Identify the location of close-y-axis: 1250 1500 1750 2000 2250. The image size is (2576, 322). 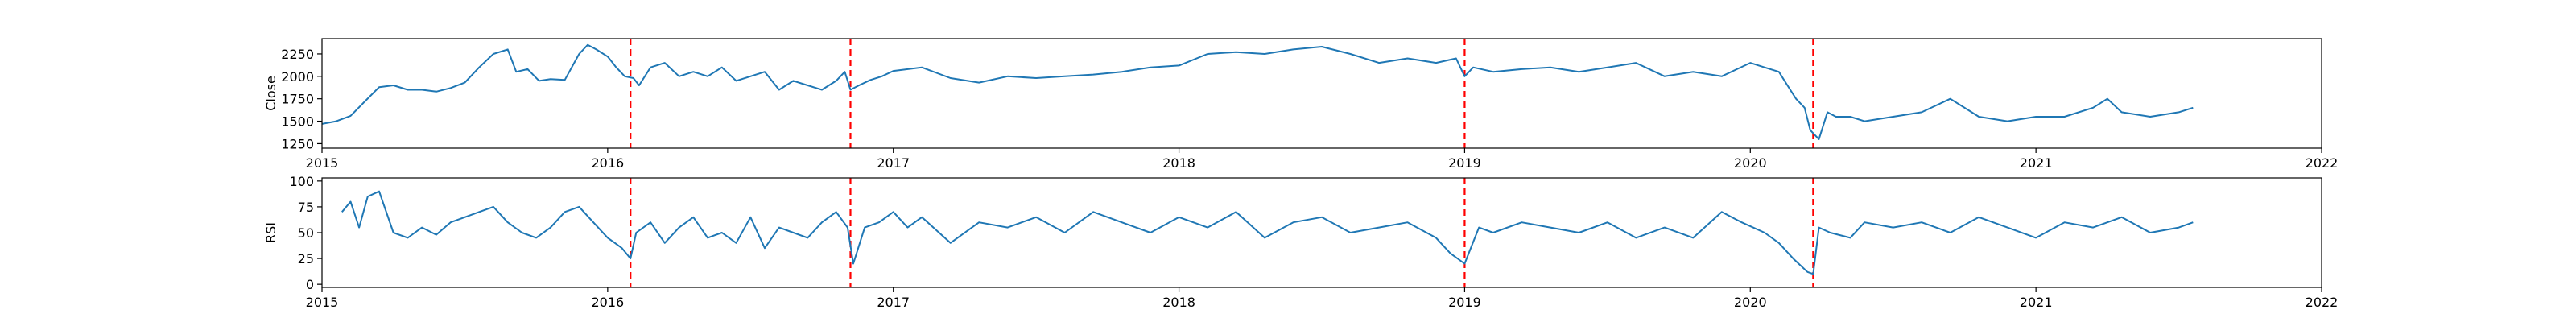
(301, 99).